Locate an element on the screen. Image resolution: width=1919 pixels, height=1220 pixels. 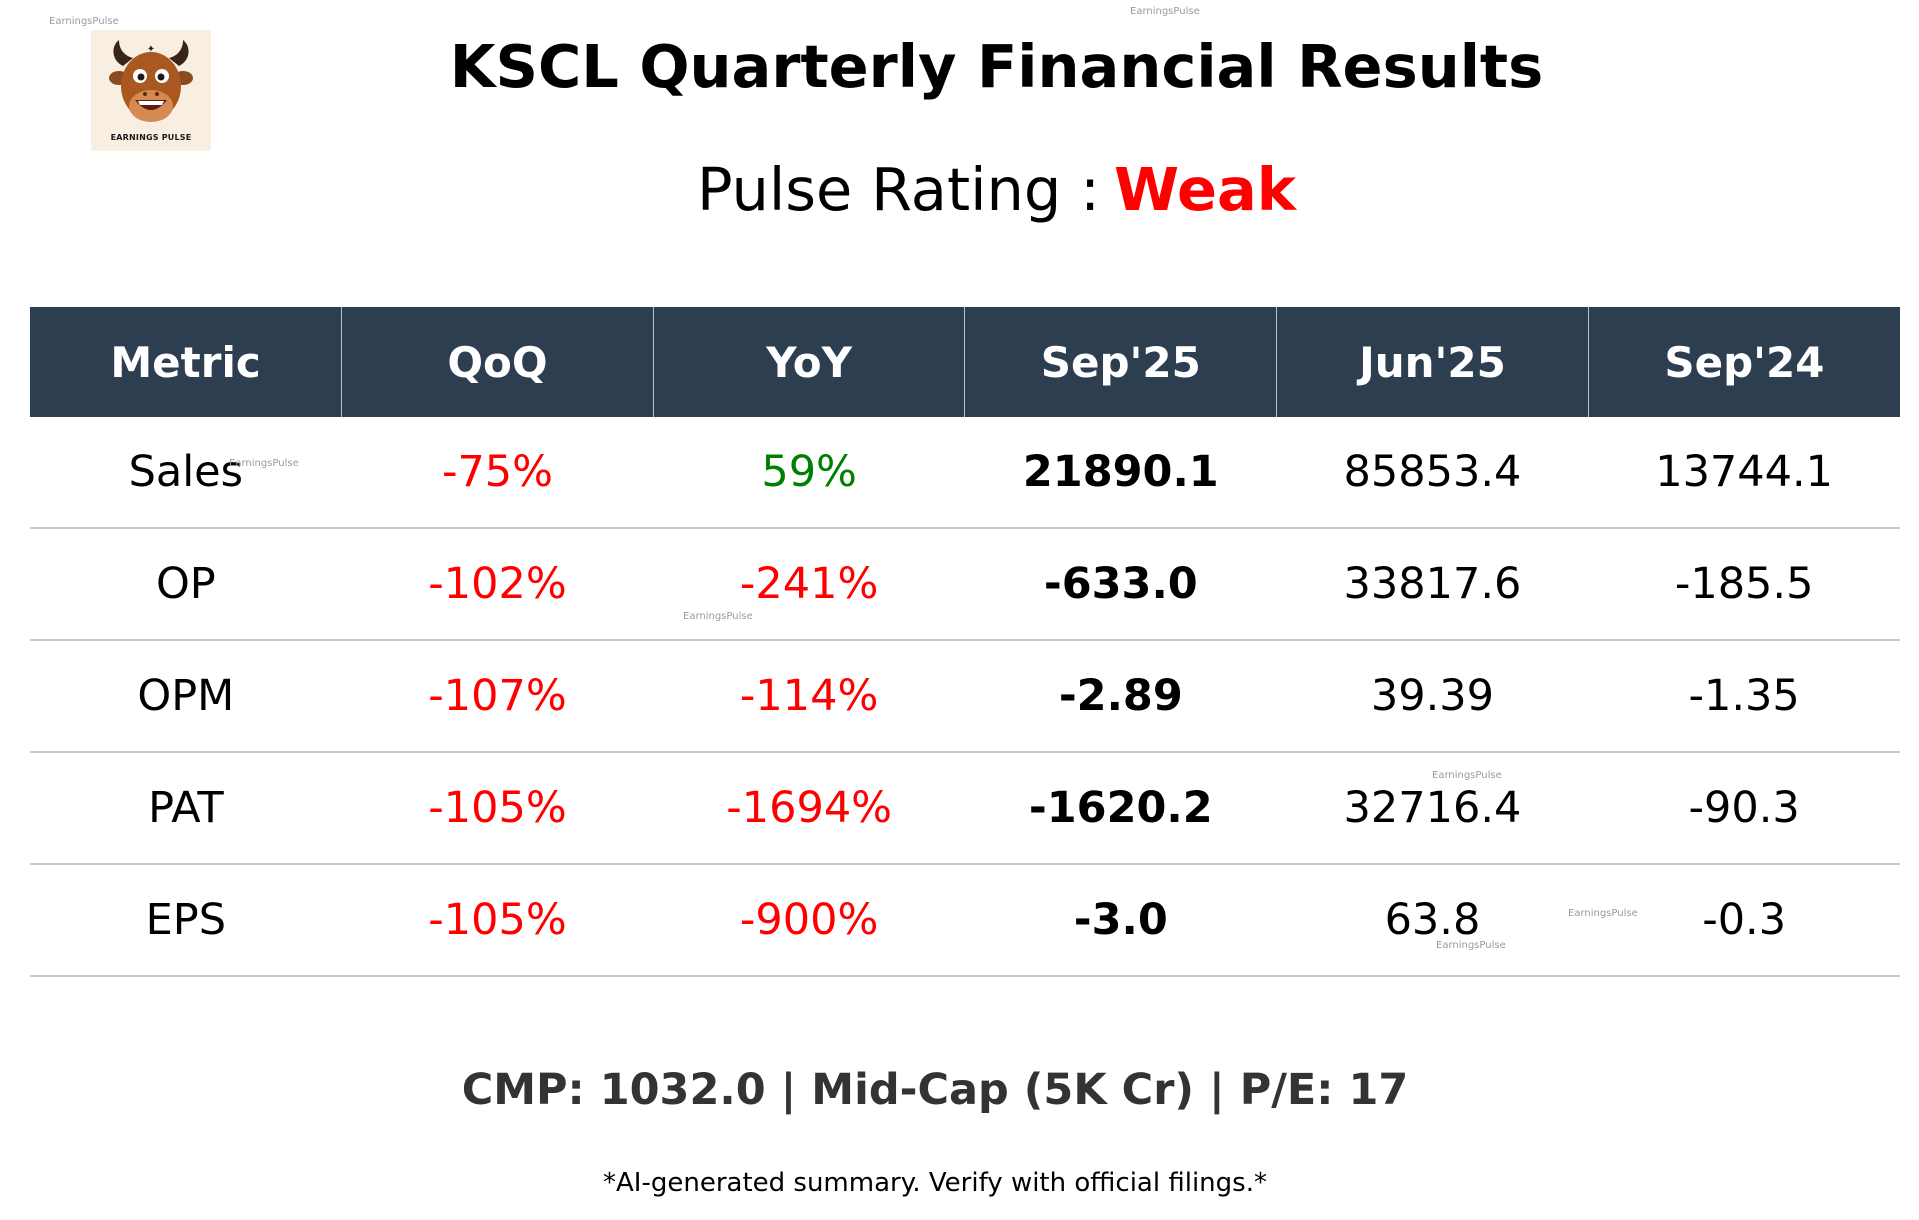
earnings-pulse-logo: ✦ EARNINGS PULSE is located at coordinates (151, 90).